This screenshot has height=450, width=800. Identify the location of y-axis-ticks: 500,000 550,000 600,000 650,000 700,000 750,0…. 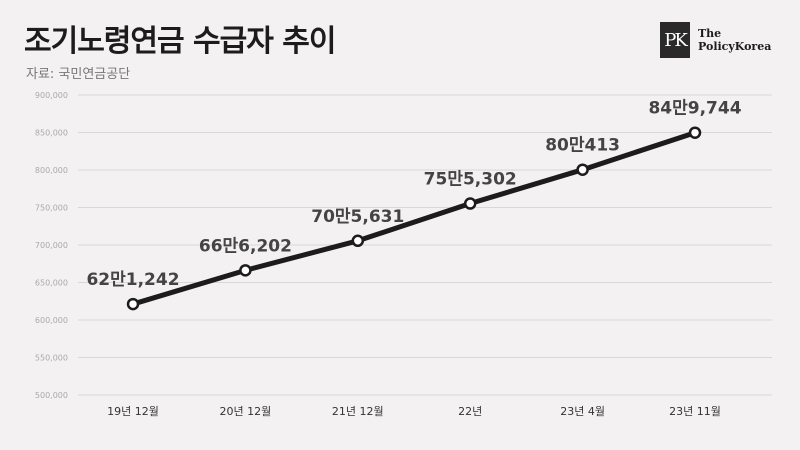
(51, 245).